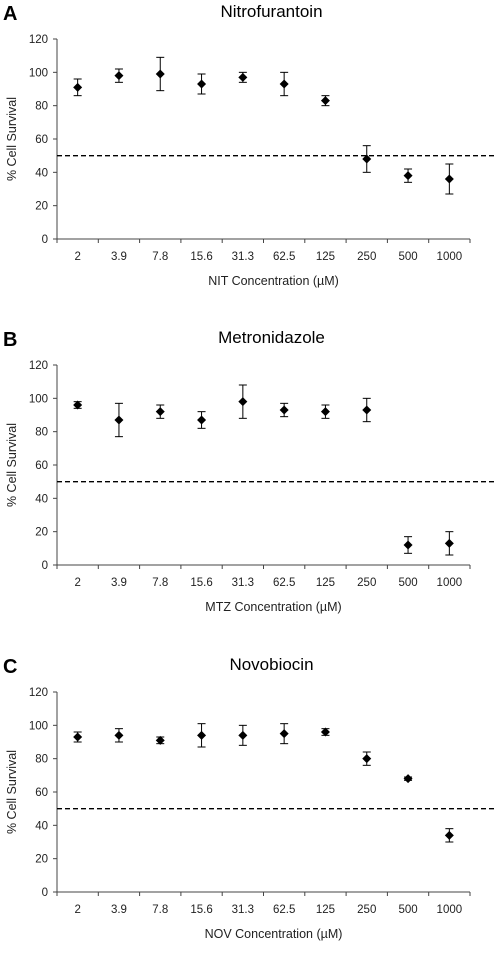  What do you see at coordinates (10, 667) in the screenshot?
I see `panel-label: C` at bounding box center [10, 667].